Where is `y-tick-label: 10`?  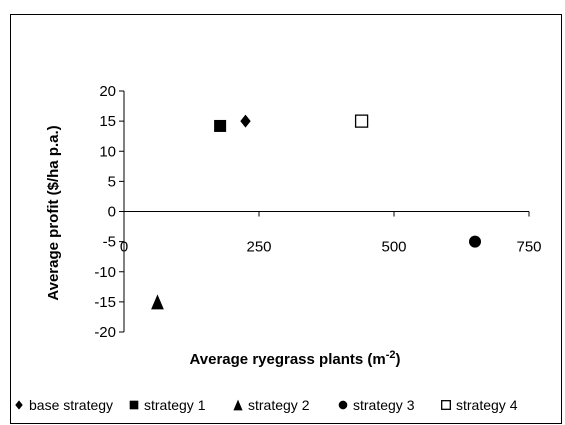
y-tick-label: 10 is located at coordinates (107, 151).